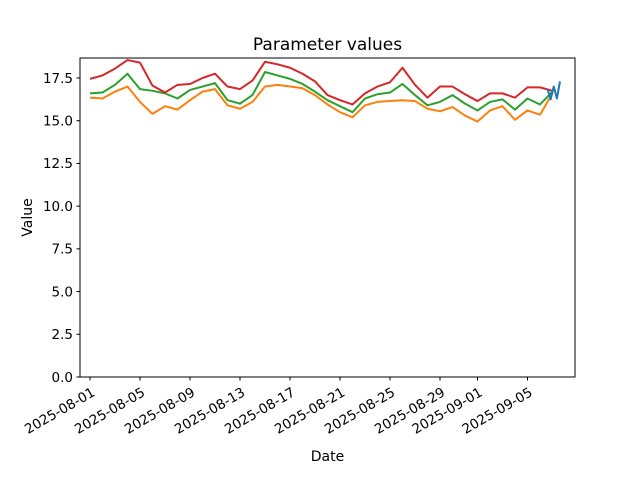 The width and height of the screenshot is (640, 480). Describe the element at coordinates (28, 217) in the screenshot. I see `y-axis-label: Value` at that location.